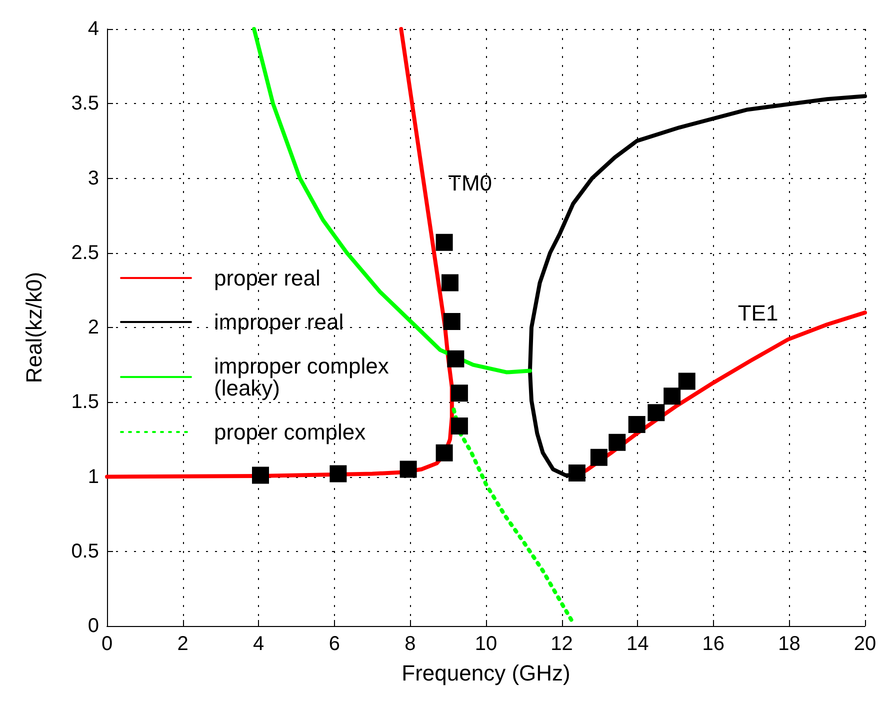 The image size is (880, 712). I want to click on y-axis-title: Real(kz/k0), so click(34, 328).